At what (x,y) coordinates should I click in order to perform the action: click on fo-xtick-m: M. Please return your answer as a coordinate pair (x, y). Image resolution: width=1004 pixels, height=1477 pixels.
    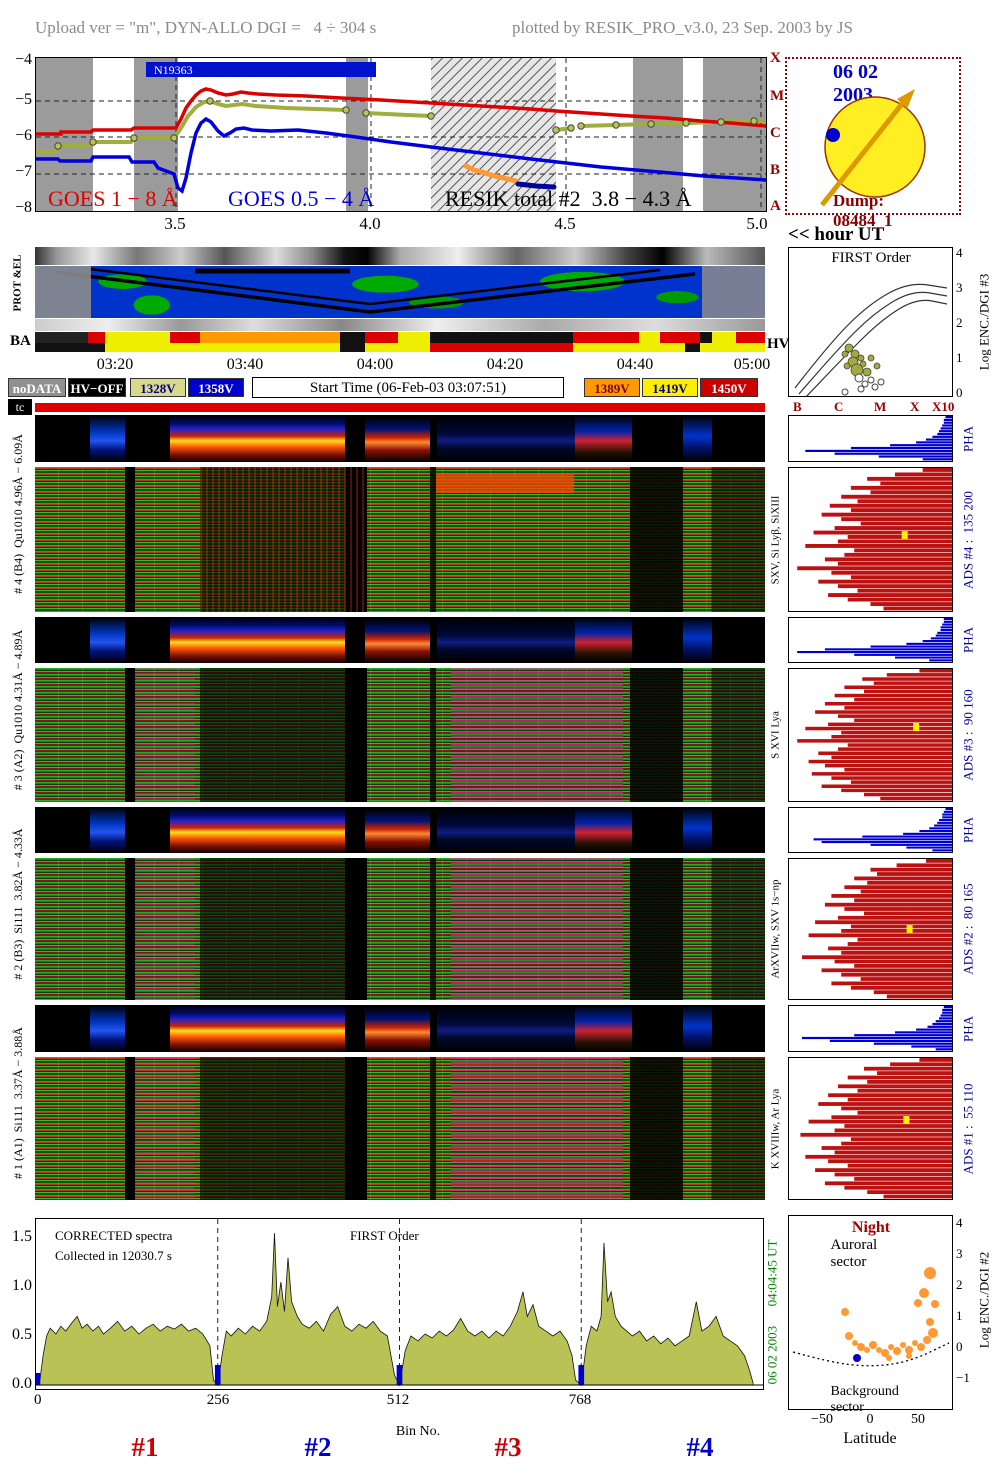
    Looking at the image, I should click on (880, 406).